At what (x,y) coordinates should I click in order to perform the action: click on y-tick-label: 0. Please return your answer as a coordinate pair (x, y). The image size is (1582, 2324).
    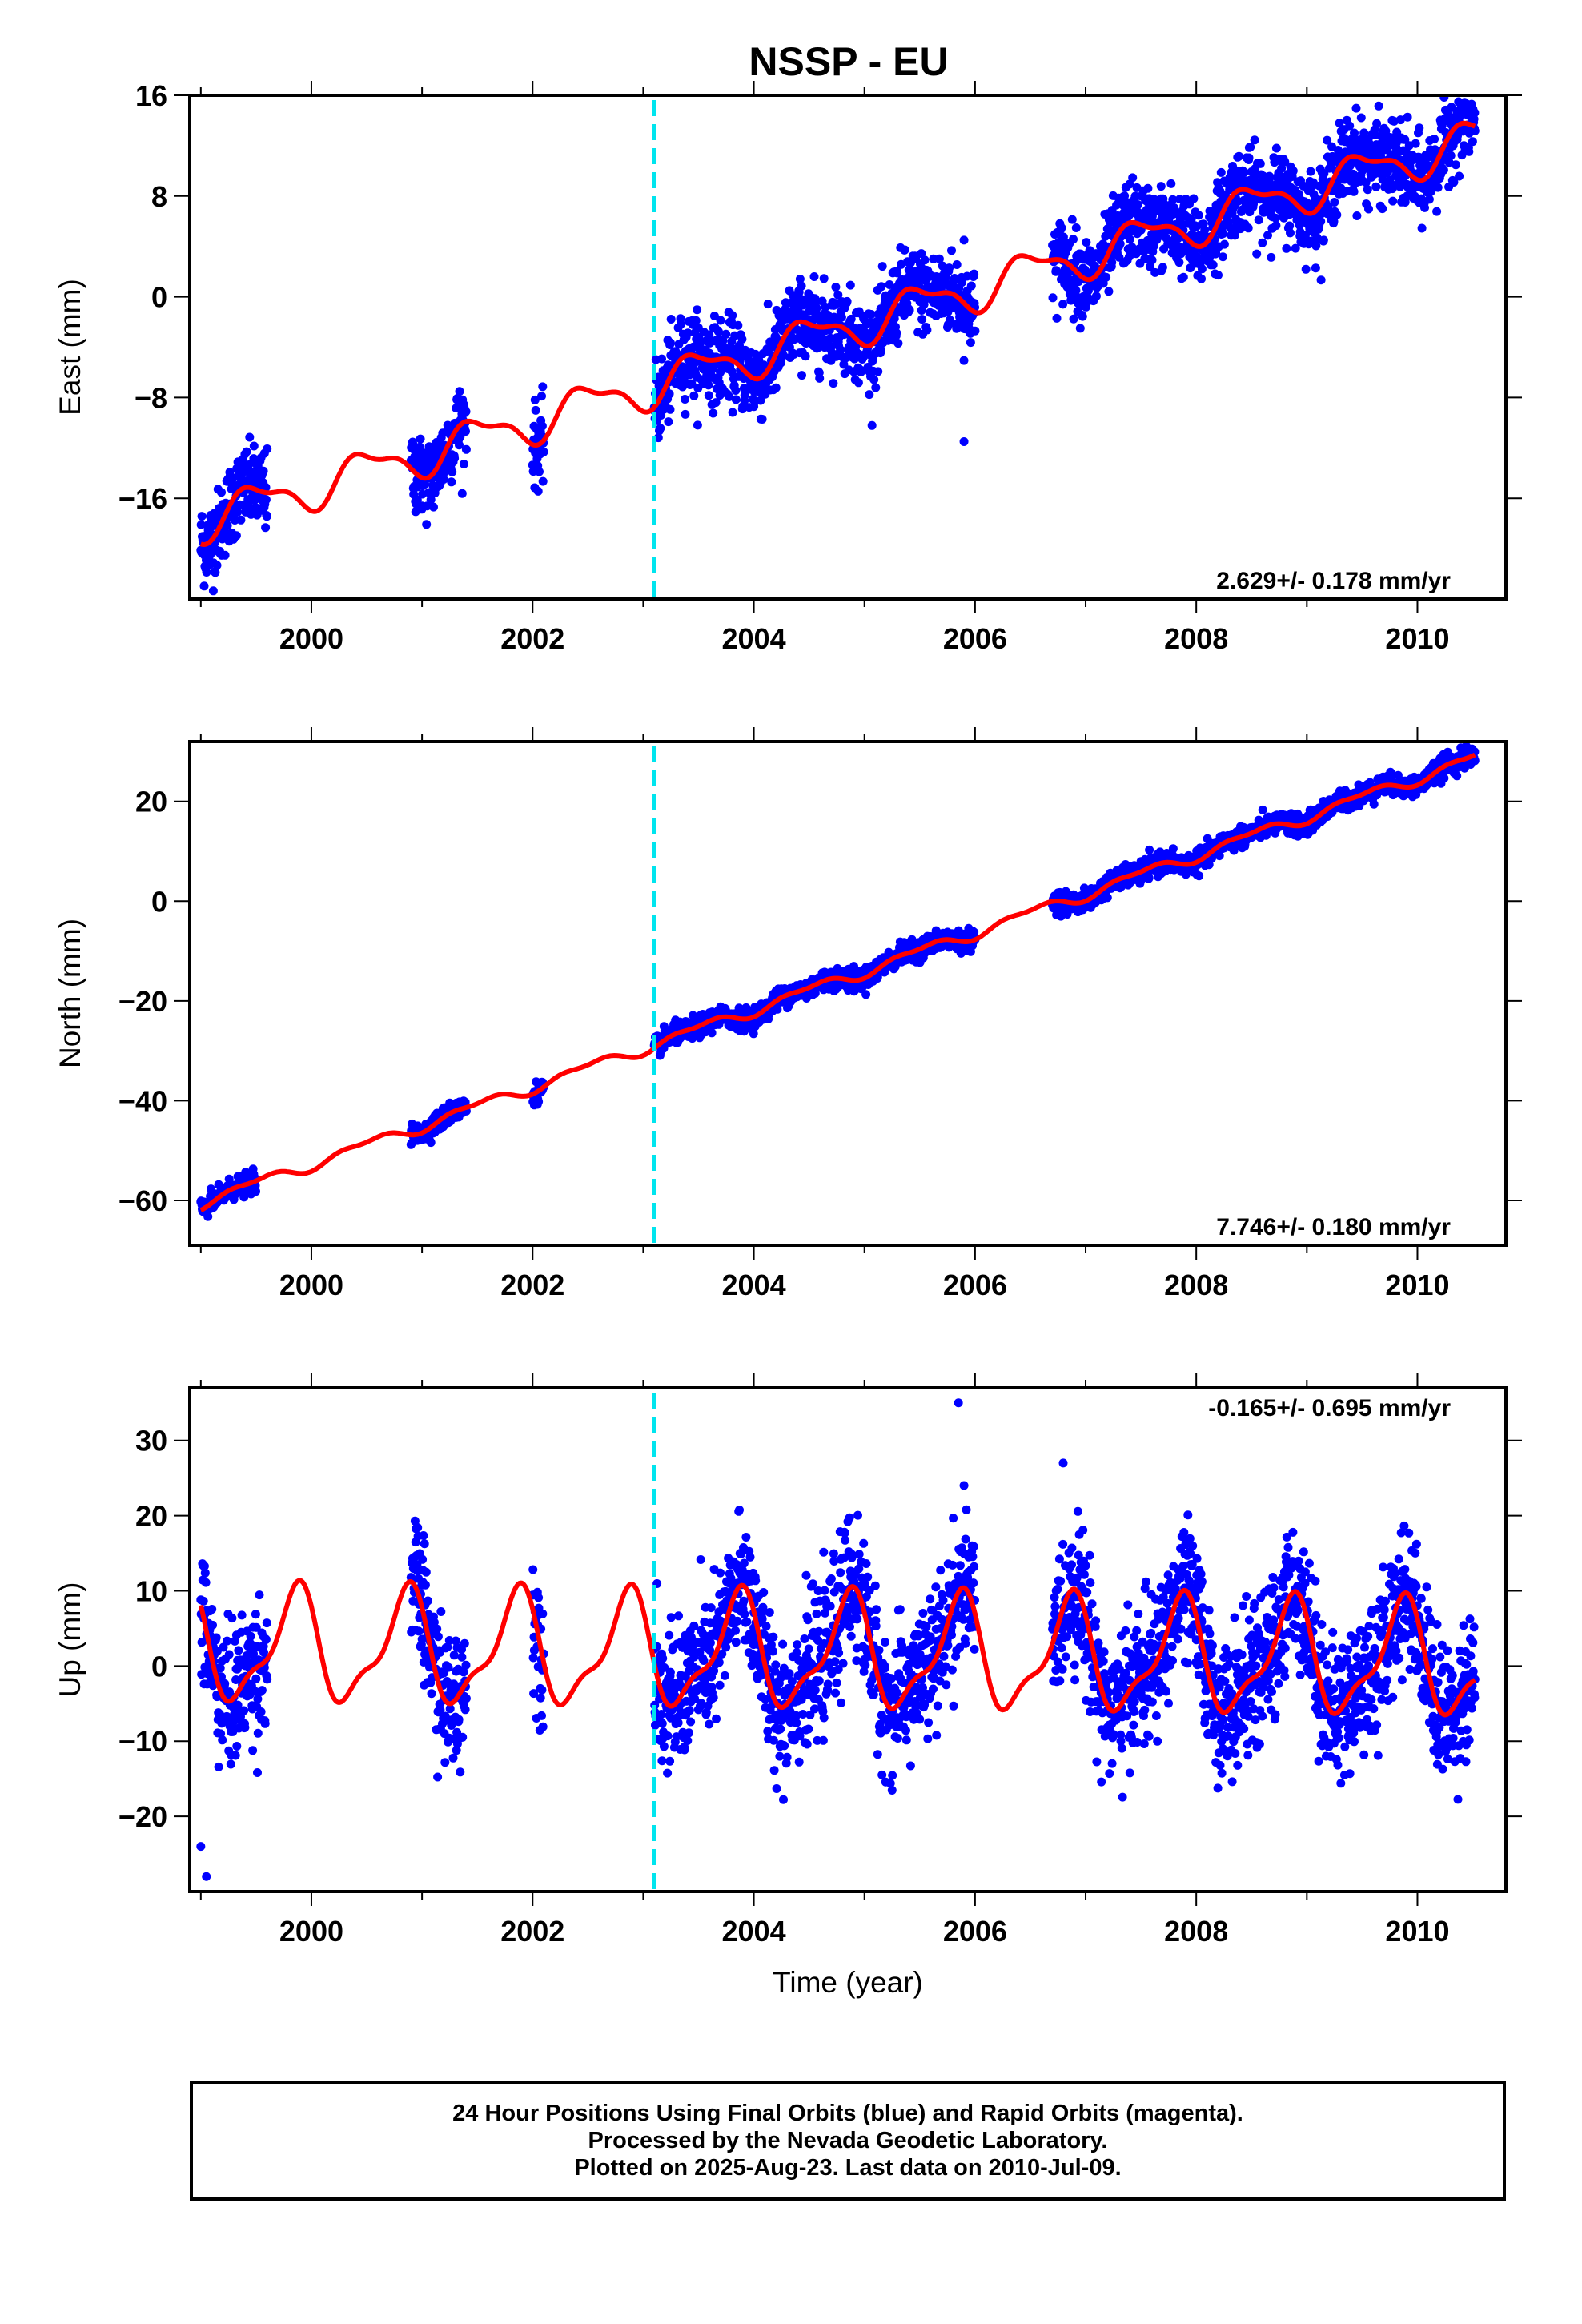
    Looking at the image, I should click on (159, 297).